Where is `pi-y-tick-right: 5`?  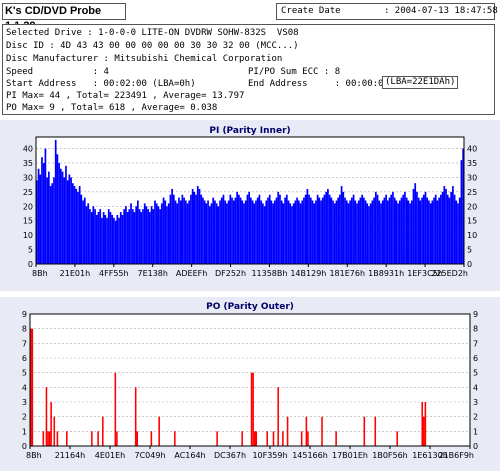 pi-y-tick-right: 5 is located at coordinates (469, 250).